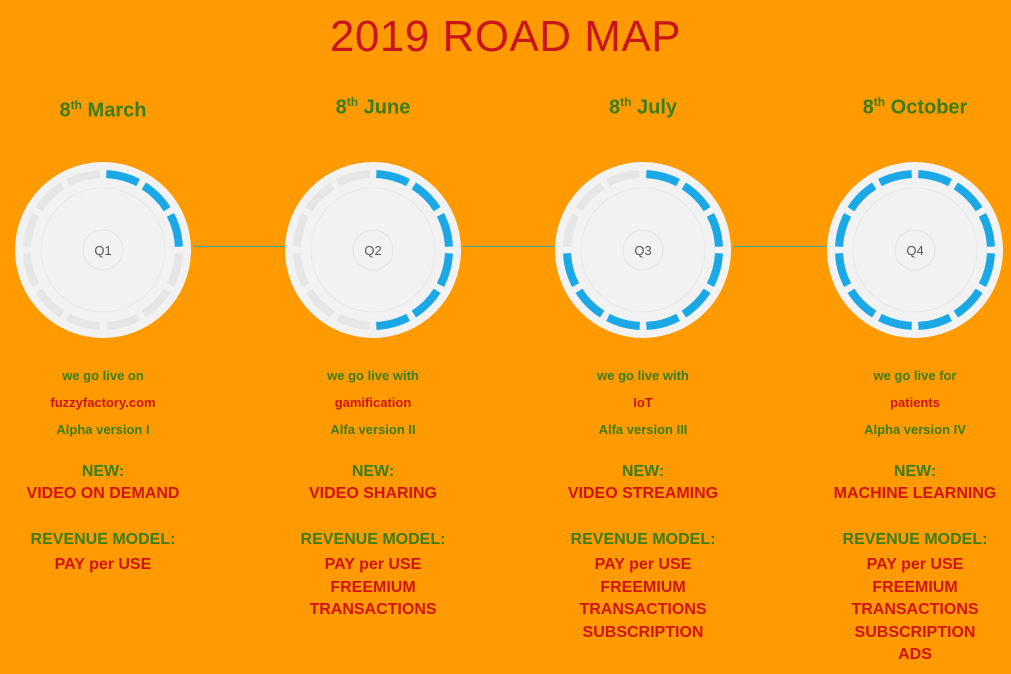 The height and width of the screenshot is (674, 1011). What do you see at coordinates (505, 36) in the screenshot?
I see `page-title: 2019 ROAD MAP` at bounding box center [505, 36].